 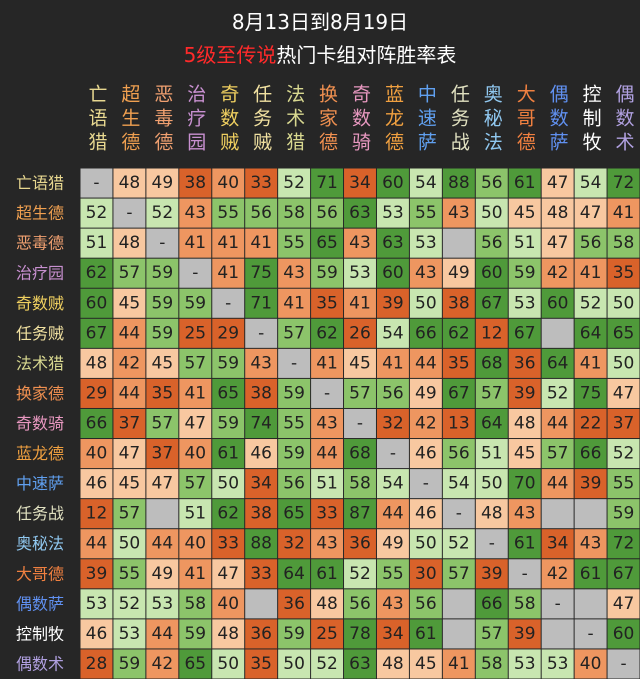 What do you see at coordinates (459, 363) in the screenshot?
I see `cell-value: 35` at bounding box center [459, 363].